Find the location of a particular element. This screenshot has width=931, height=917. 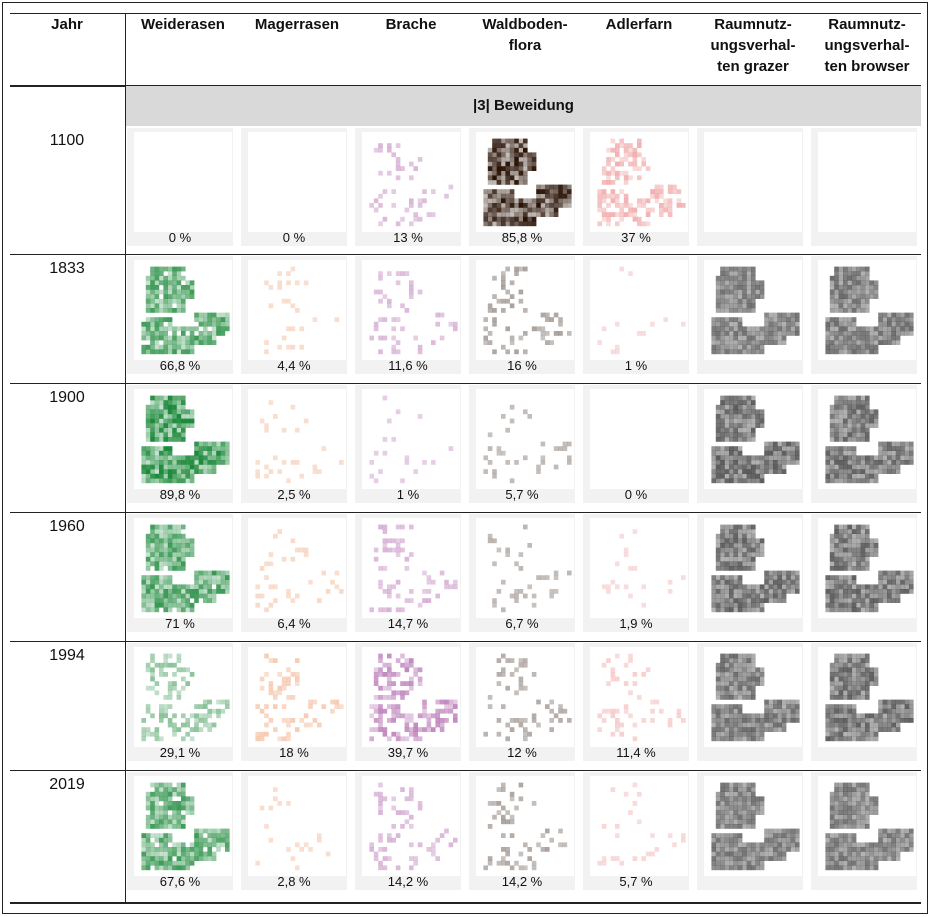

map-cell-brache: 14,2 % is located at coordinates (408, 831).